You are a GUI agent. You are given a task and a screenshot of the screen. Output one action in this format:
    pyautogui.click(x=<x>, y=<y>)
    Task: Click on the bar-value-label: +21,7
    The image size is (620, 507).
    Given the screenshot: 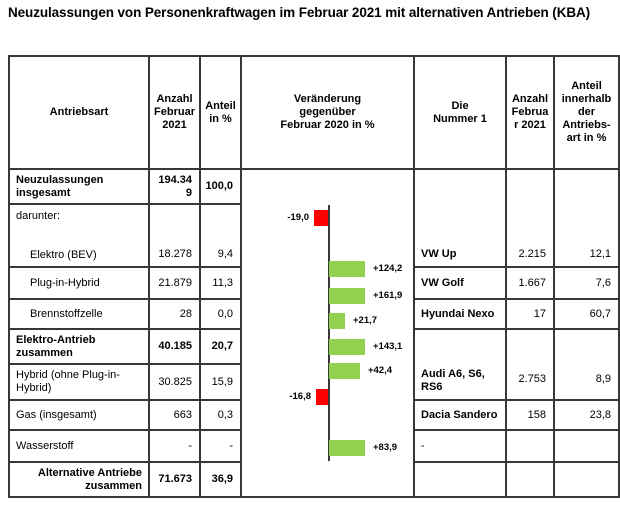 What is the action you would take?
    pyautogui.click(x=365, y=320)
    